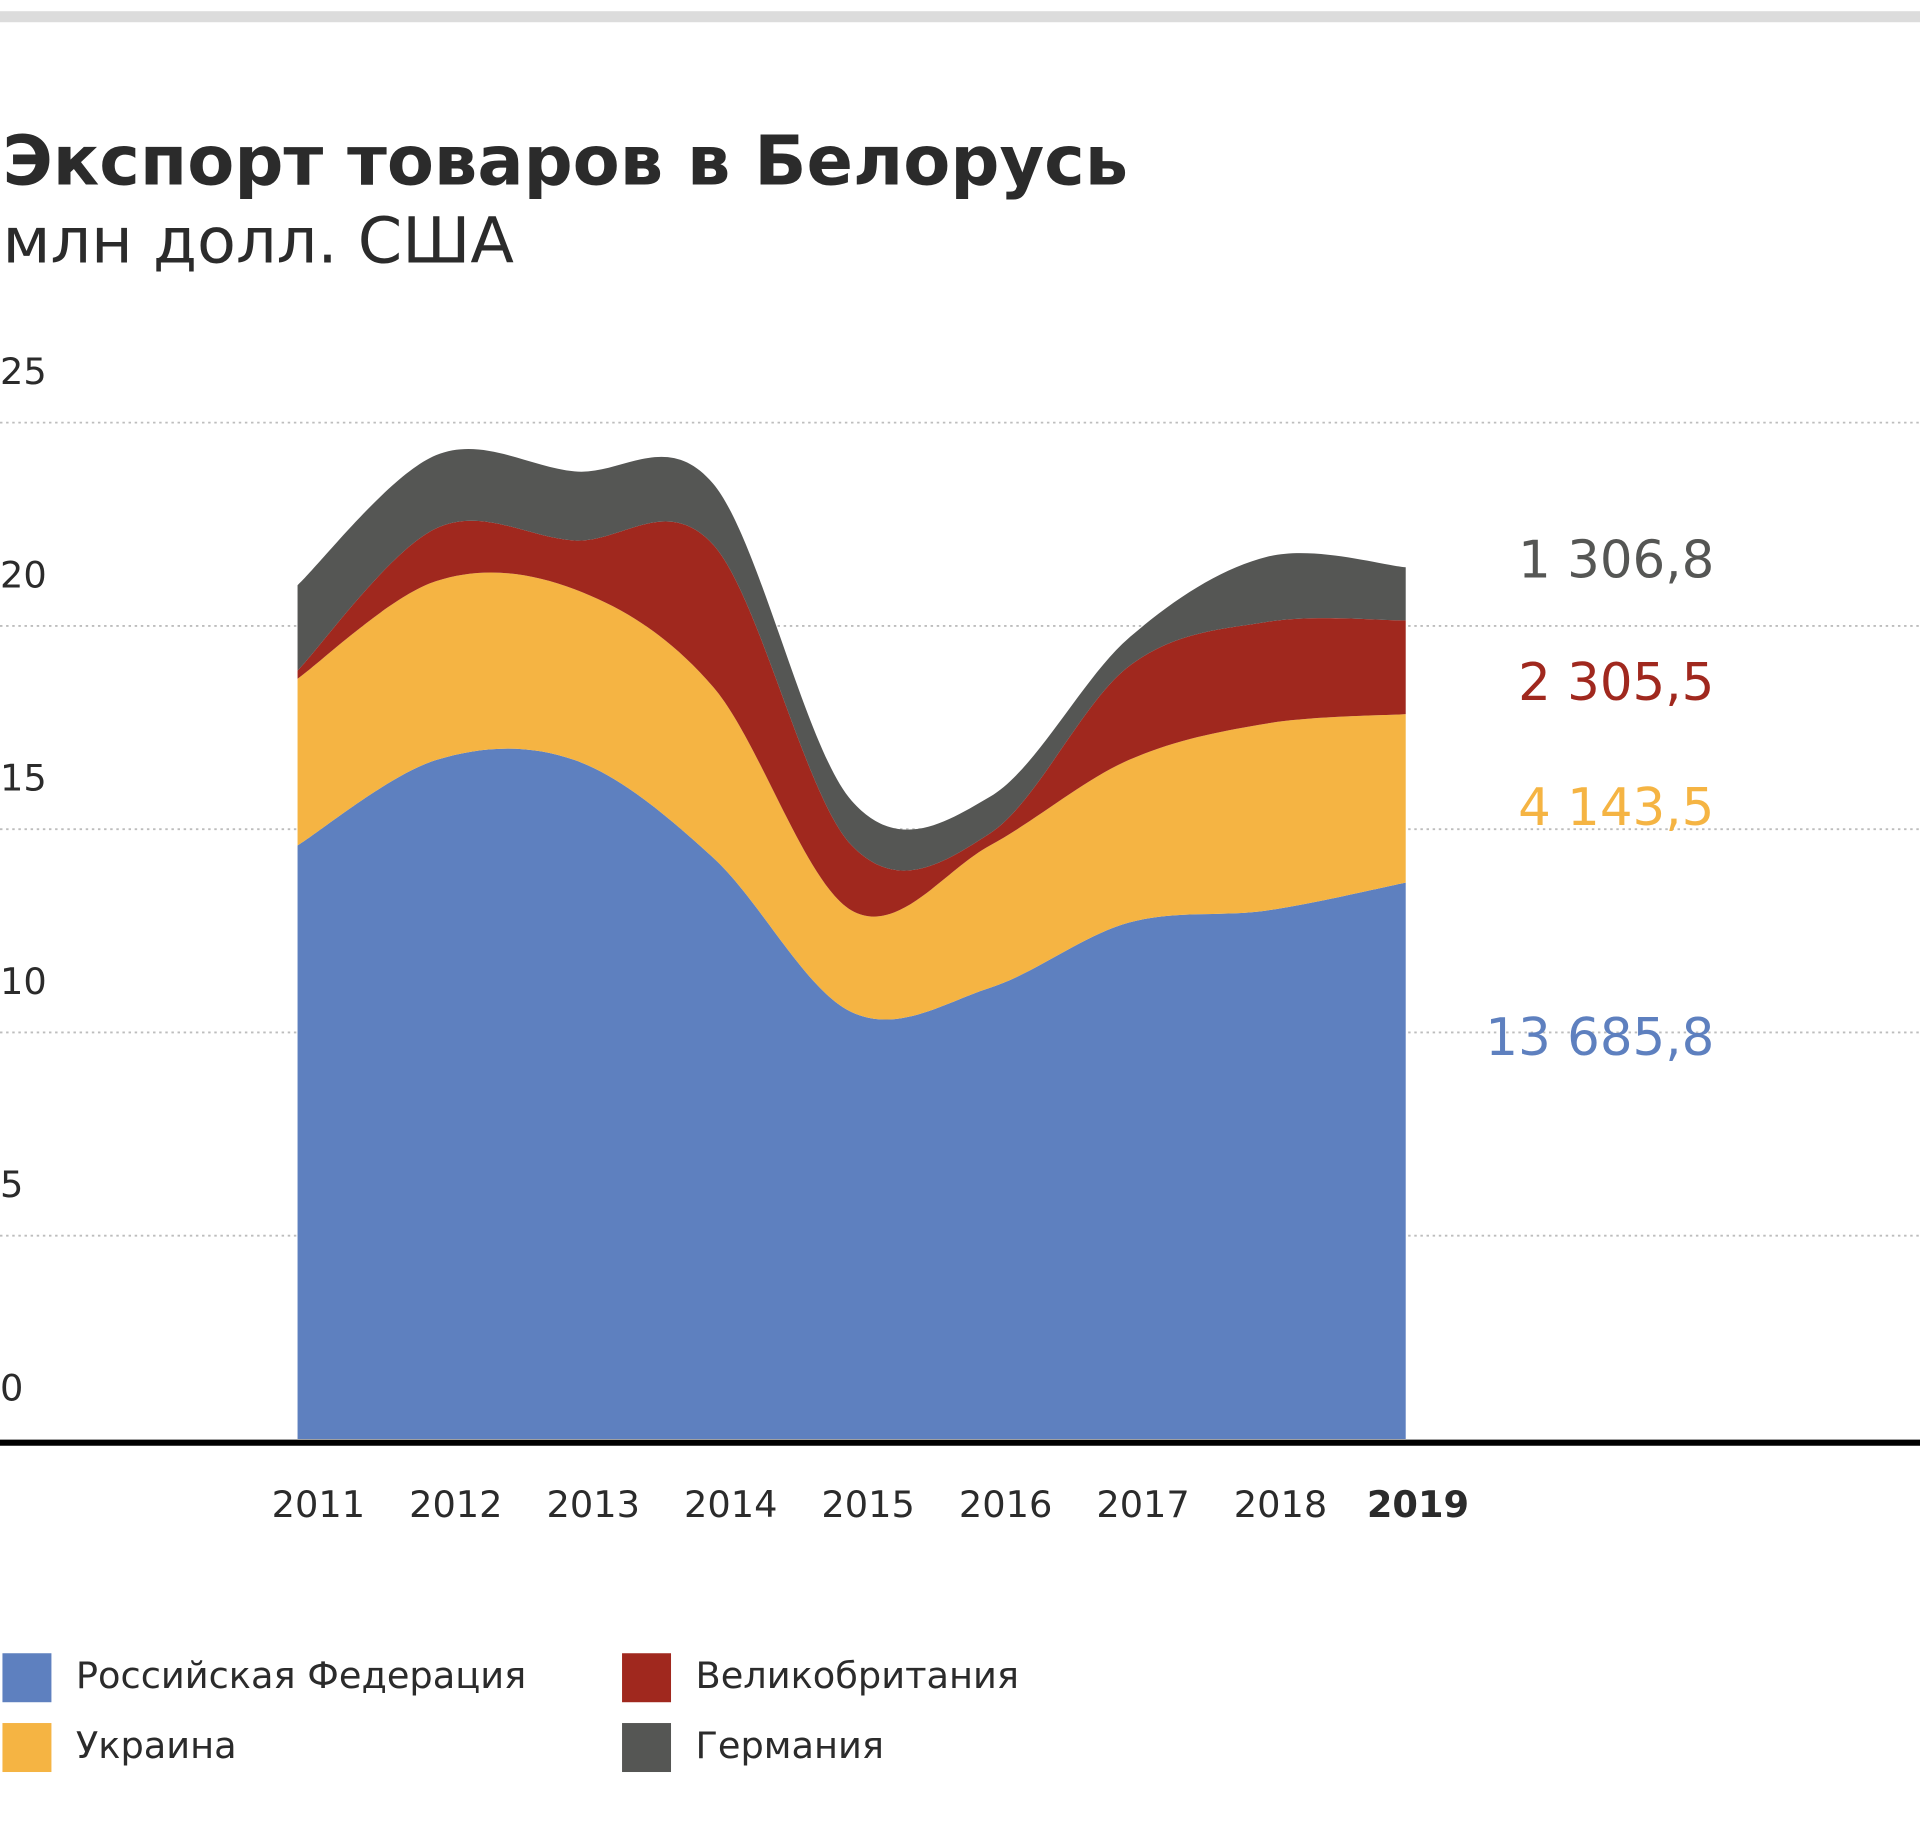  I want to click on x-tick-label: 2018, so click(1280, 1504).